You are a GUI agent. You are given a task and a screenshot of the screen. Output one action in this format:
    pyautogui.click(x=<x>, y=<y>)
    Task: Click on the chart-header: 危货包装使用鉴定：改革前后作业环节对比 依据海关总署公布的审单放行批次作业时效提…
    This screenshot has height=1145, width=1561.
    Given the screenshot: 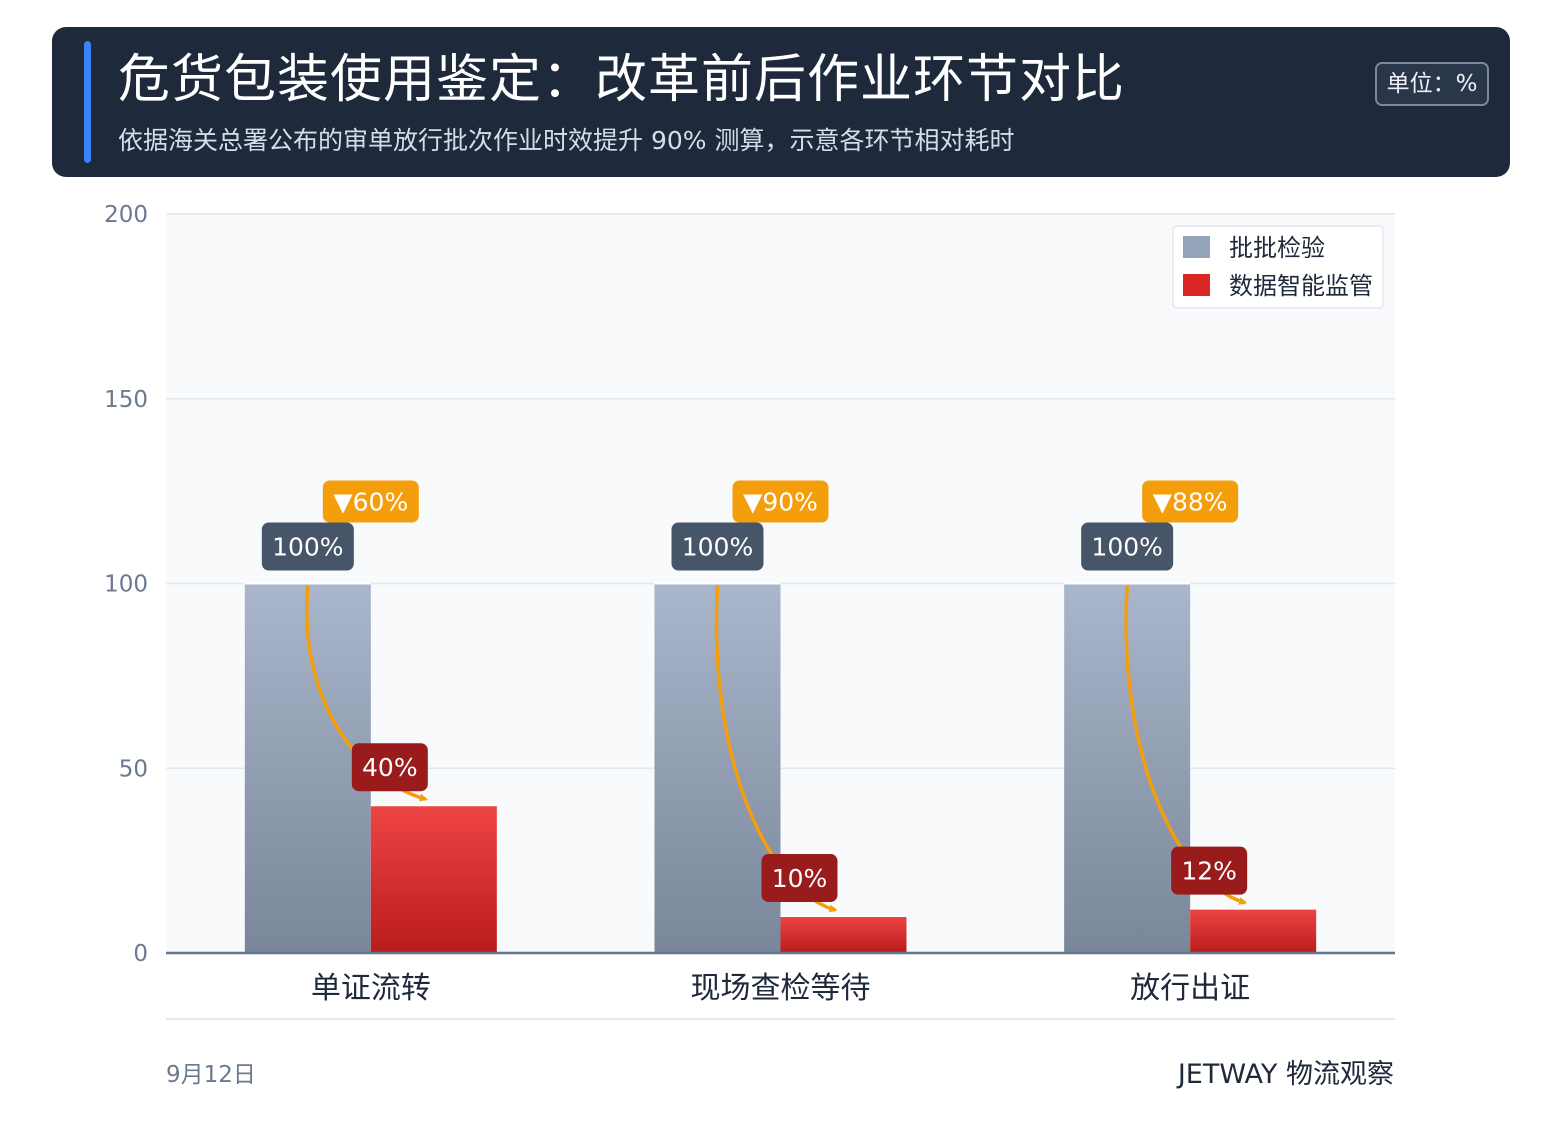 What is the action you would take?
    pyautogui.click(x=781, y=102)
    